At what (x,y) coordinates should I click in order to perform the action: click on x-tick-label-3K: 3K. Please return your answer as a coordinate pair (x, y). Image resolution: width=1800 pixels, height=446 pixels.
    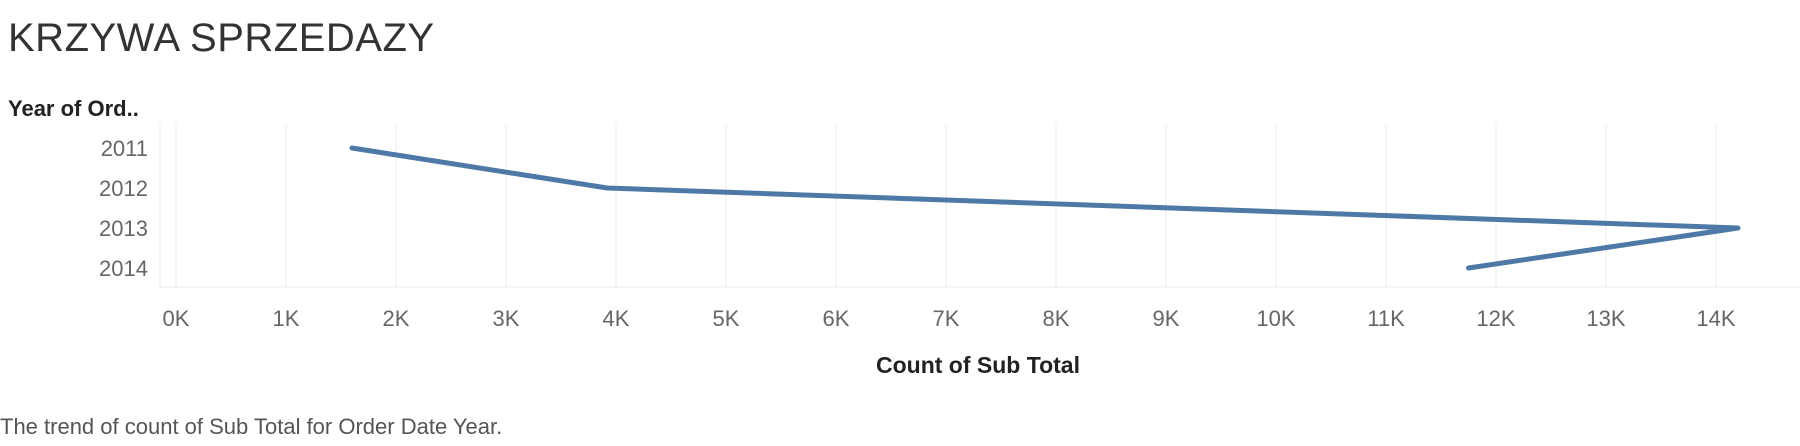
    Looking at the image, I should click on (506, 318).